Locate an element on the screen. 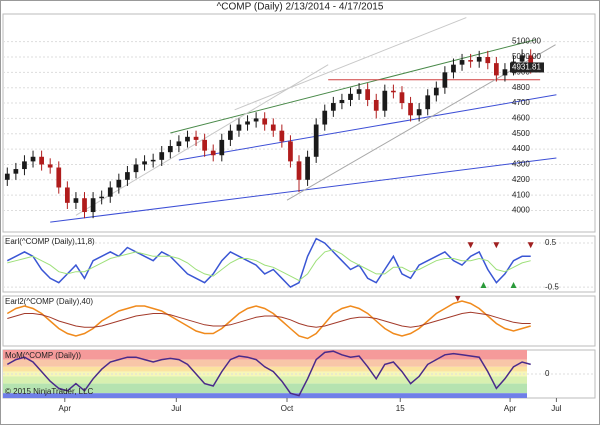 This screenshot has height=425, width=600. y-tick-label: 4000 is located at coordinates (521, 210).